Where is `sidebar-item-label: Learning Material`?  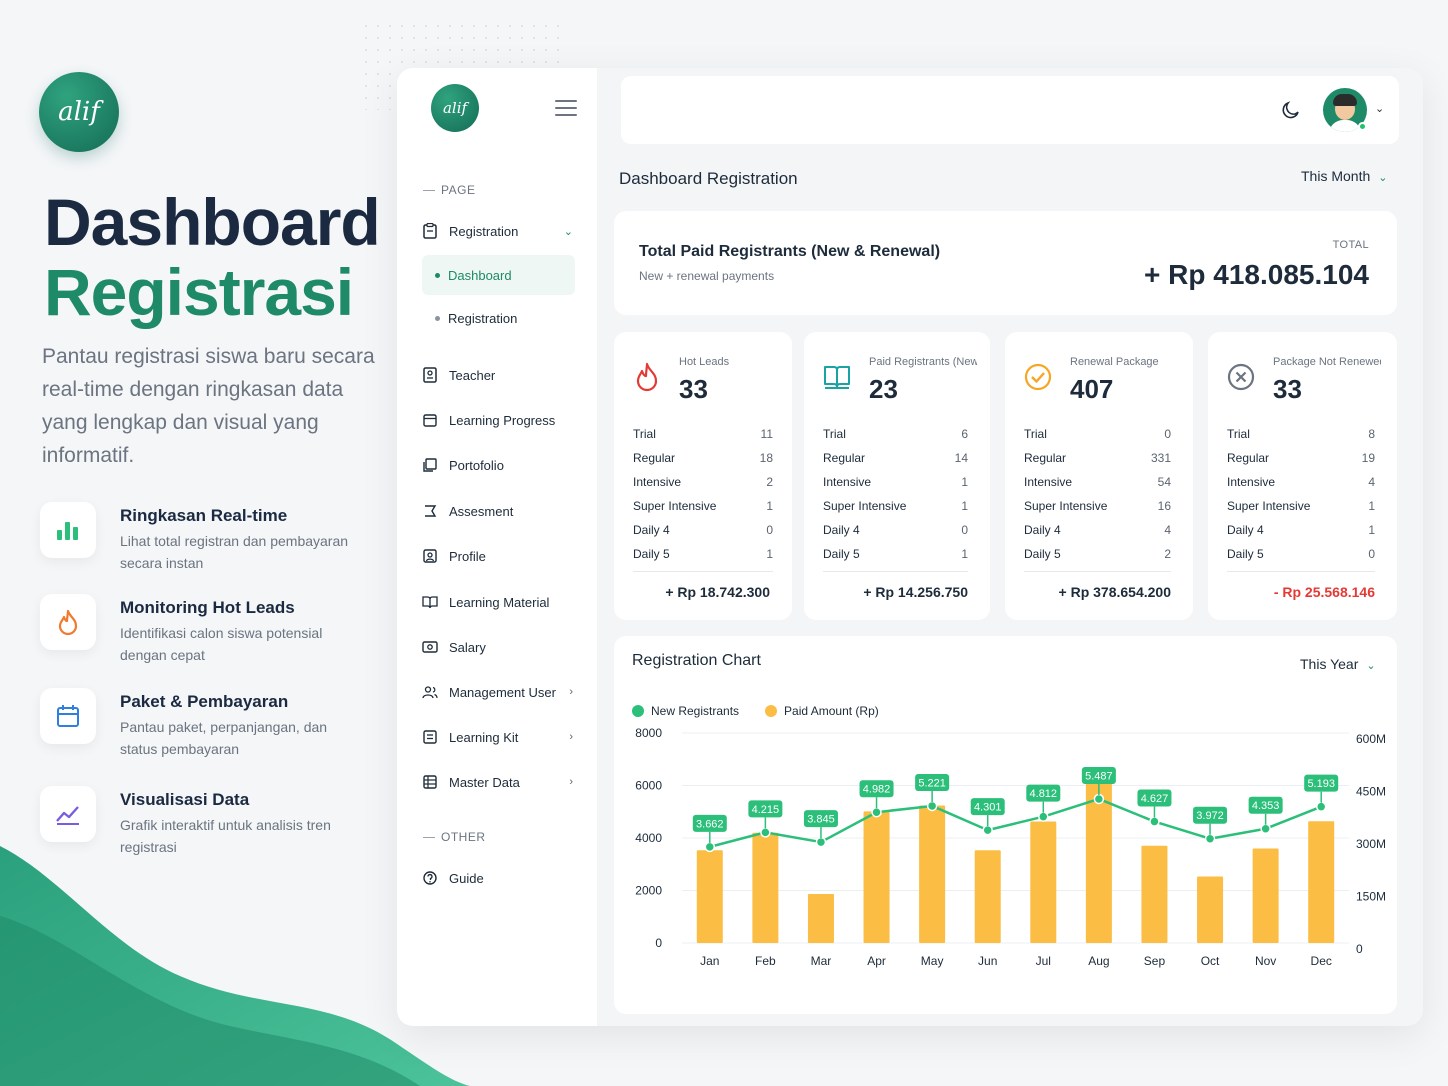
sidebar-item-label: Learning Material is located at coordinates (499, 602).